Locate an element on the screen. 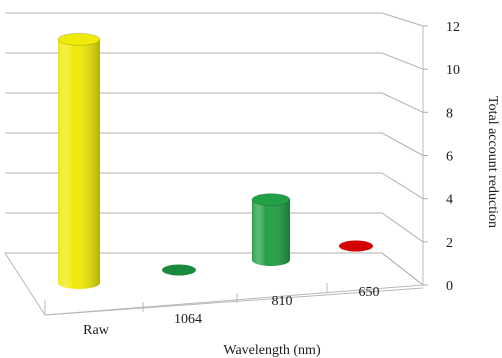 Image resolution: width=502 pixels, height=358 pixels. x-axis-ticks: Raw 1064 810 650 is located at coordinates (231, 310).